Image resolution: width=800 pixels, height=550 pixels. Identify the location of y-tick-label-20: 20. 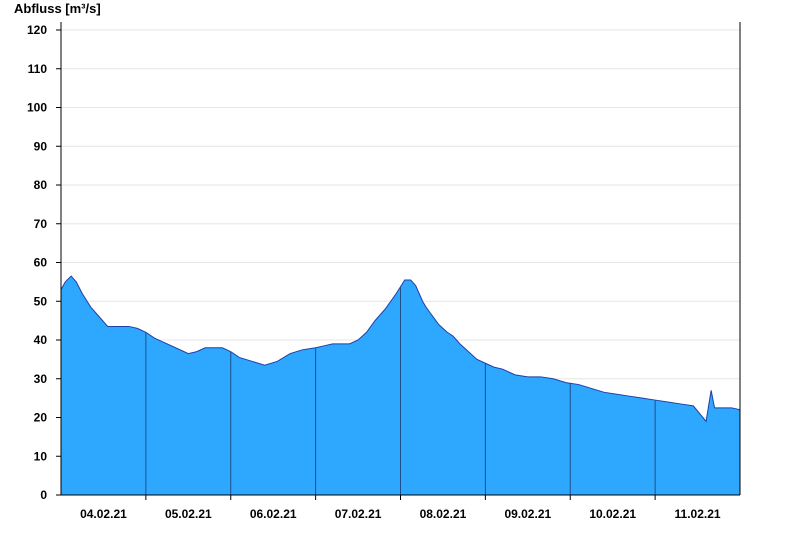
(41, 418).